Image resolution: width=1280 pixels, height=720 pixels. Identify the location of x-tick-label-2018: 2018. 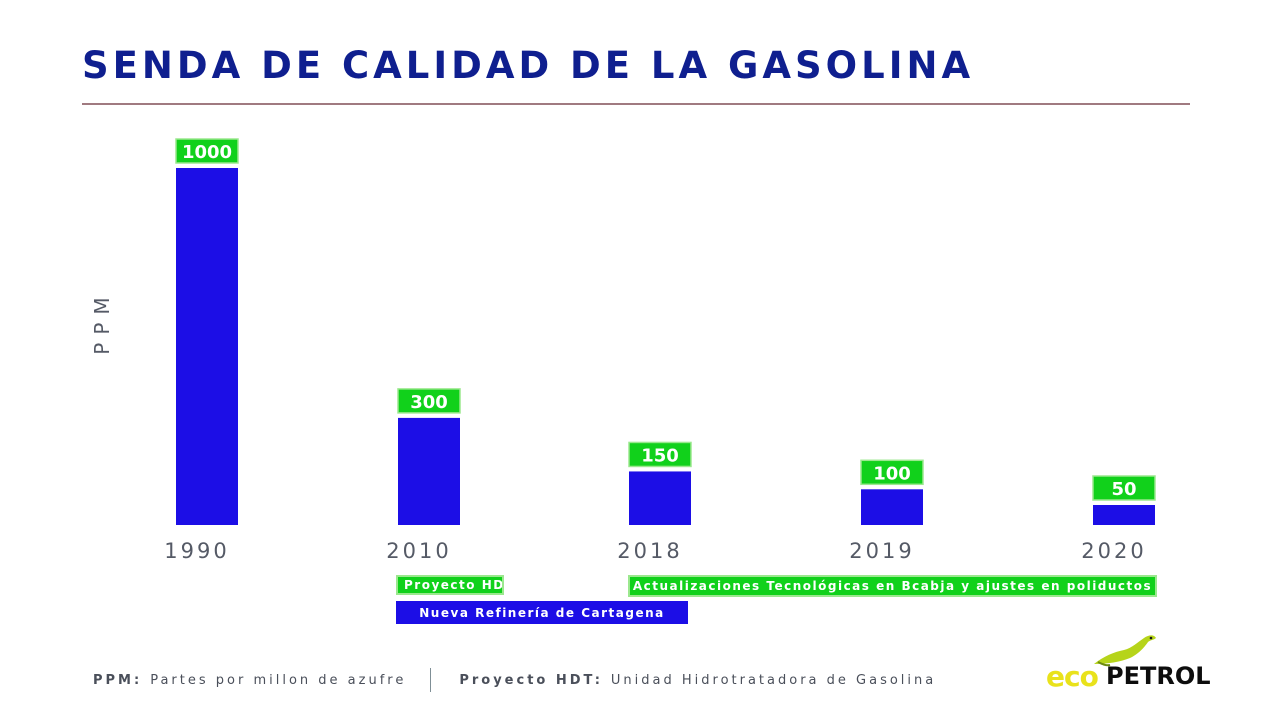
(649, 551).